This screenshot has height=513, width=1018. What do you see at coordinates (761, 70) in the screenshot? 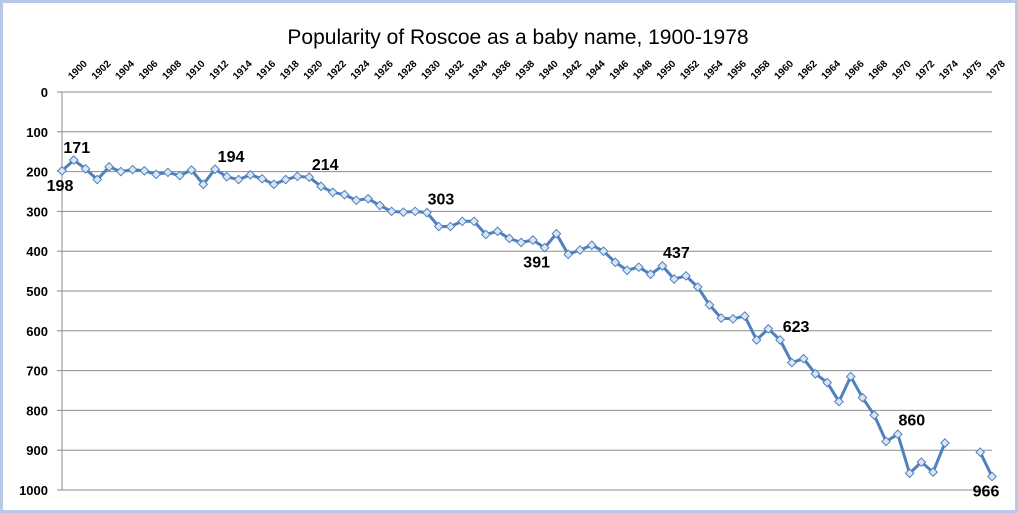
I see `x-tick-label: 1958` at bounding box center [761, 70].